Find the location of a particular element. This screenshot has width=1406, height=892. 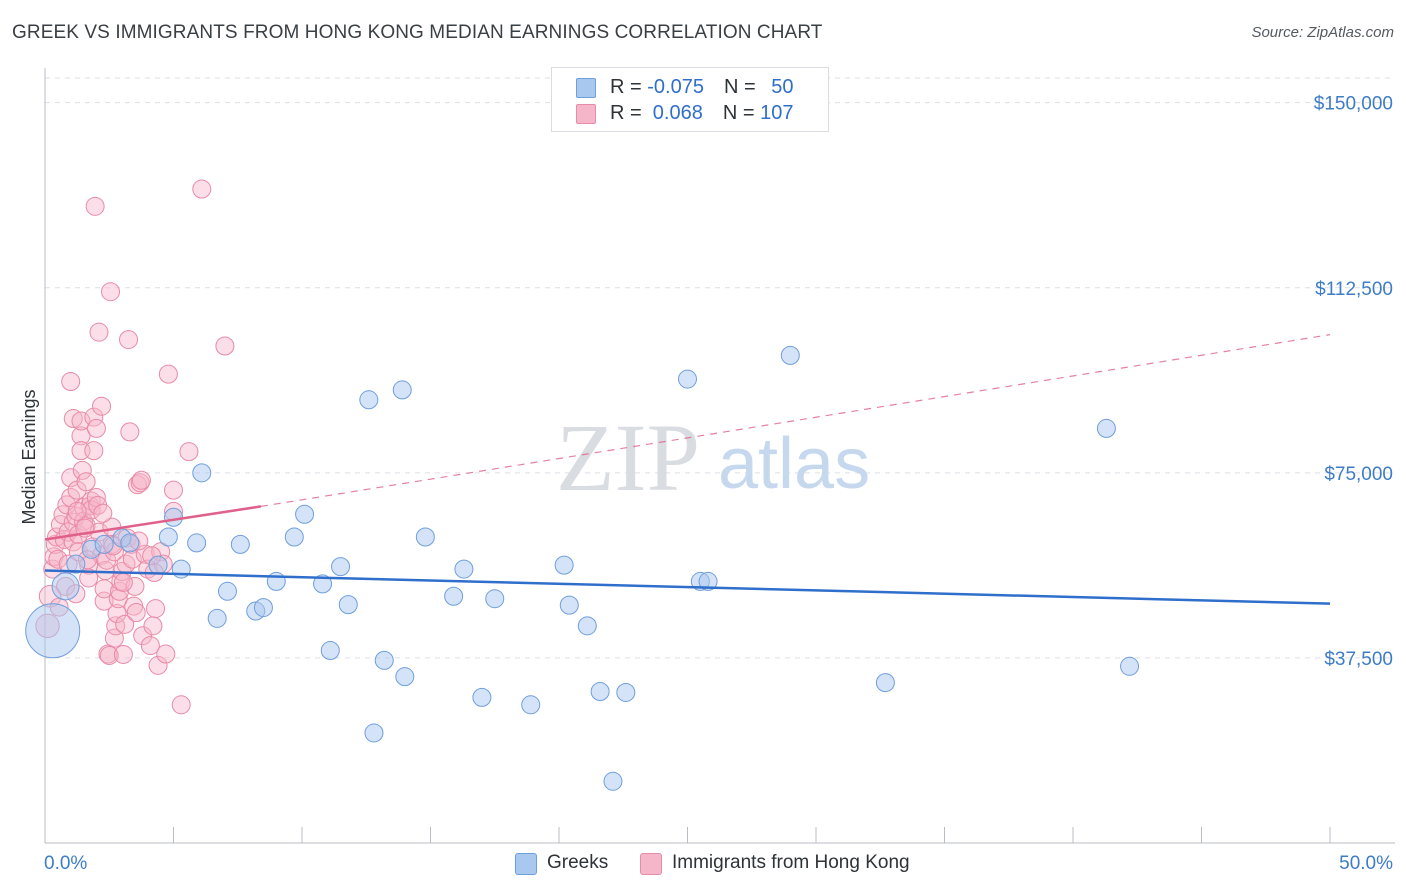

bottom-legend-label-greeks: Greeks is located at coordinates (578, 862).